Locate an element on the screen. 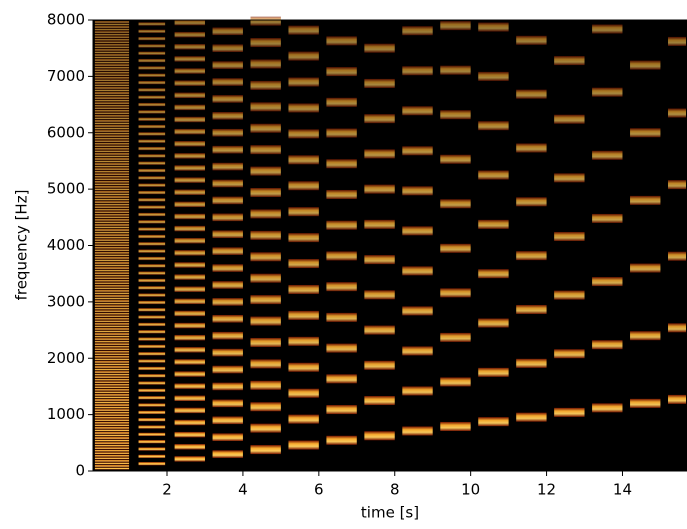 This screenshot has width=687, height=529. x-tick-label: 6 is located at coordinates (319, 490).